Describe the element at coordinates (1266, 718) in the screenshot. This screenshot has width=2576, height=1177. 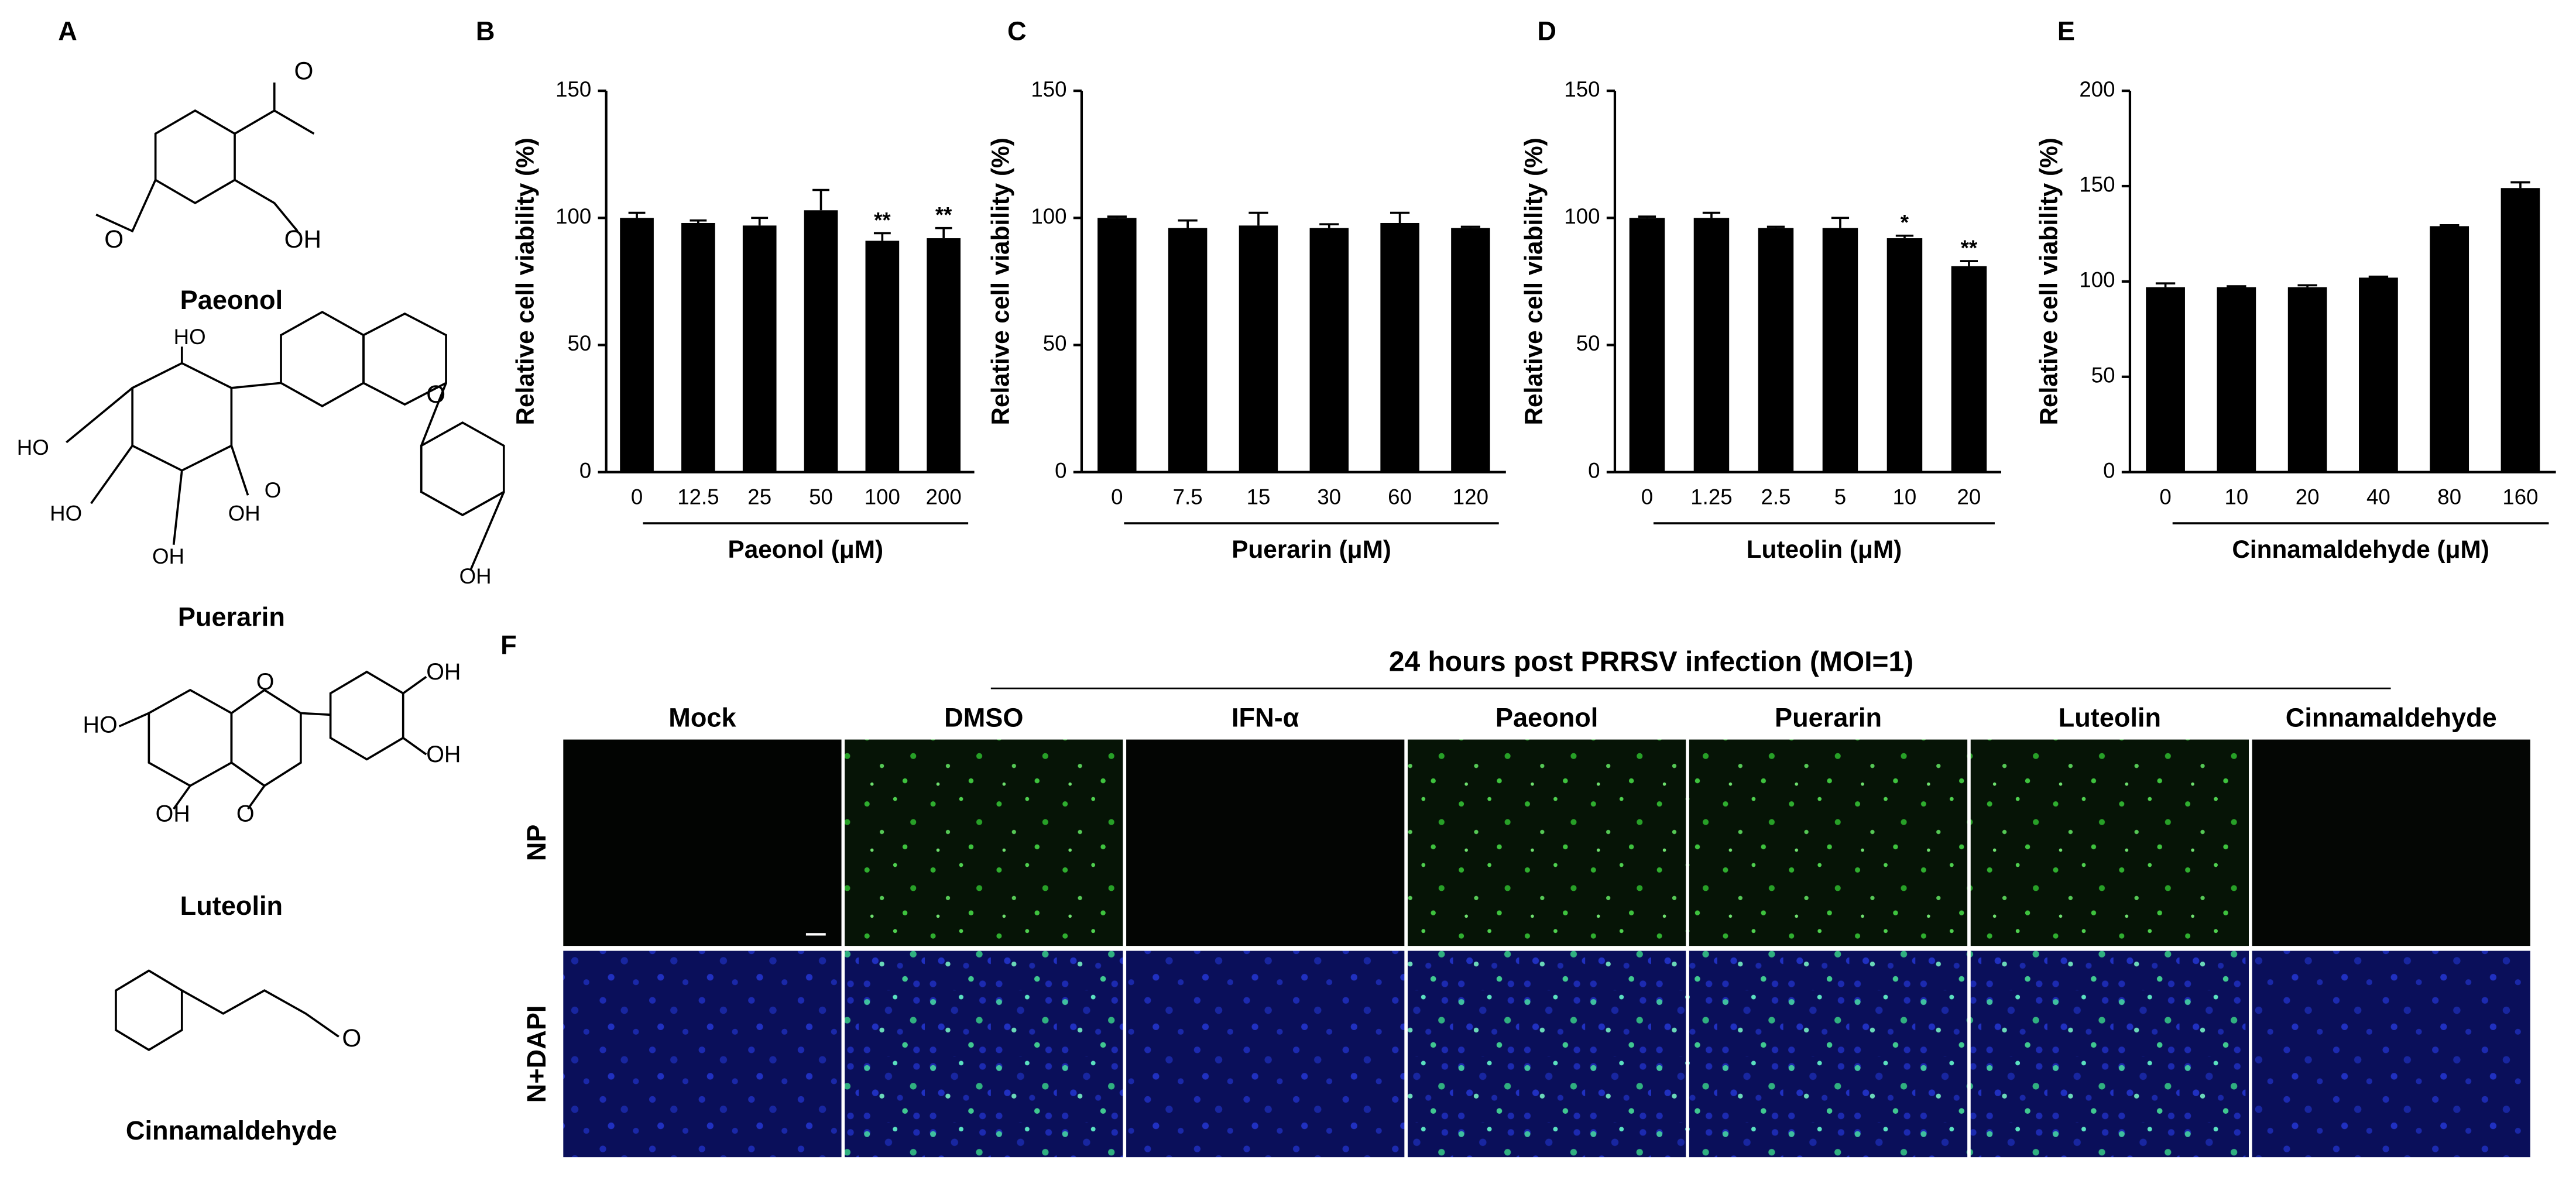
I see `column-label: IFN-α` at that location.